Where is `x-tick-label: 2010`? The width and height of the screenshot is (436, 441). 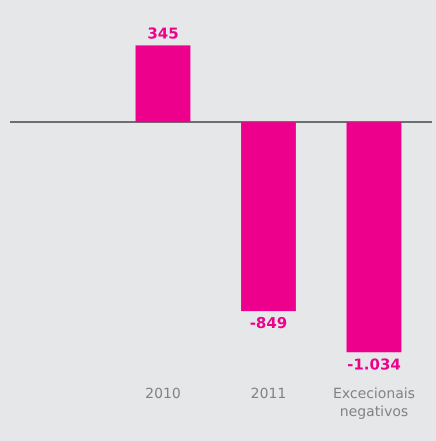
x-tick-label: 2010 is located at coordinates (163, 394).